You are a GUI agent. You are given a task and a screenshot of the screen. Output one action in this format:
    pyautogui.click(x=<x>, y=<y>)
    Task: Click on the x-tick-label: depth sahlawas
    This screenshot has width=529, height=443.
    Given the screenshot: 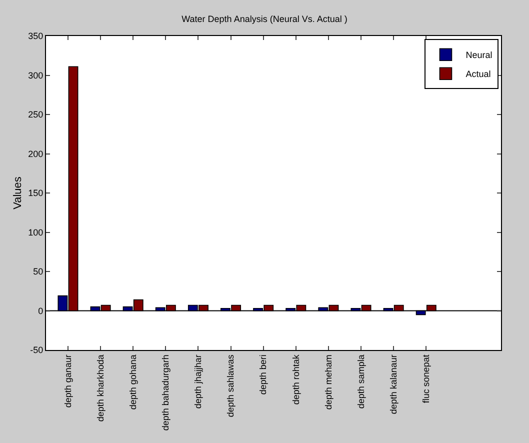 What is the action you would take?
    pyautogui.click(x=231, y=386)
    